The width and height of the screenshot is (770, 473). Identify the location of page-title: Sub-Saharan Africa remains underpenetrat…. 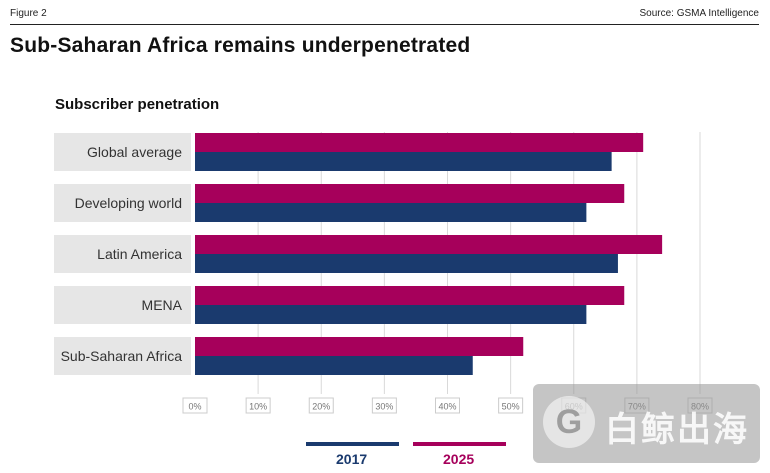
(240, 45).